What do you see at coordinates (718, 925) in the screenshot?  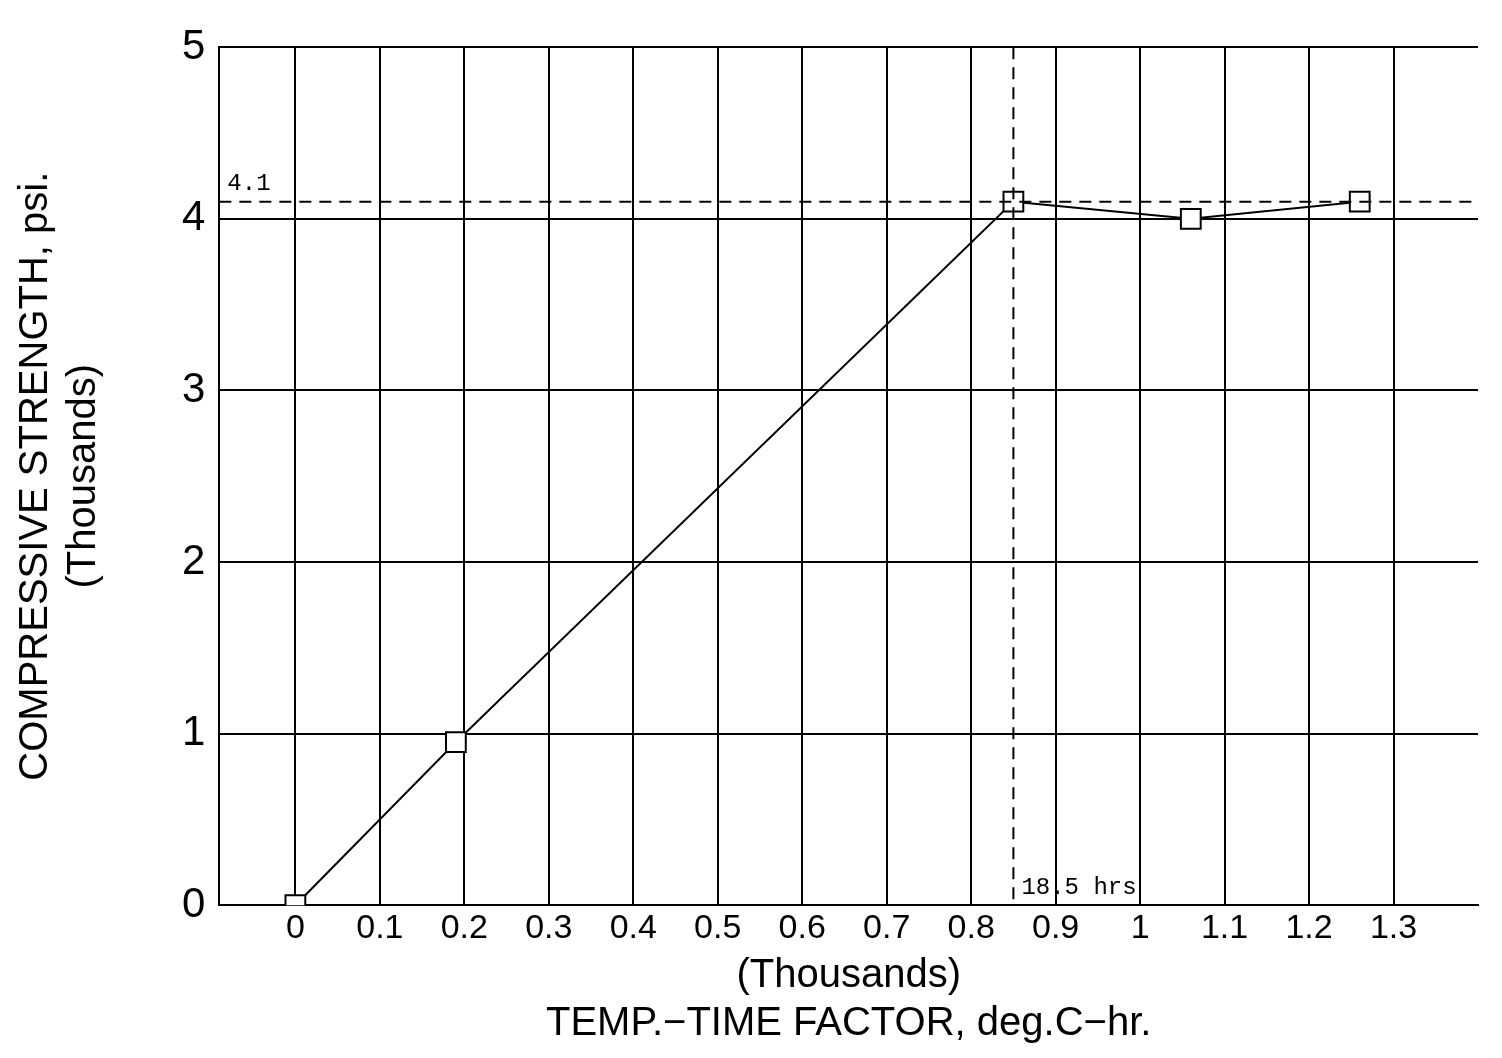 I see `x-tick-label: 0.5` at bounding box center [718, 925].